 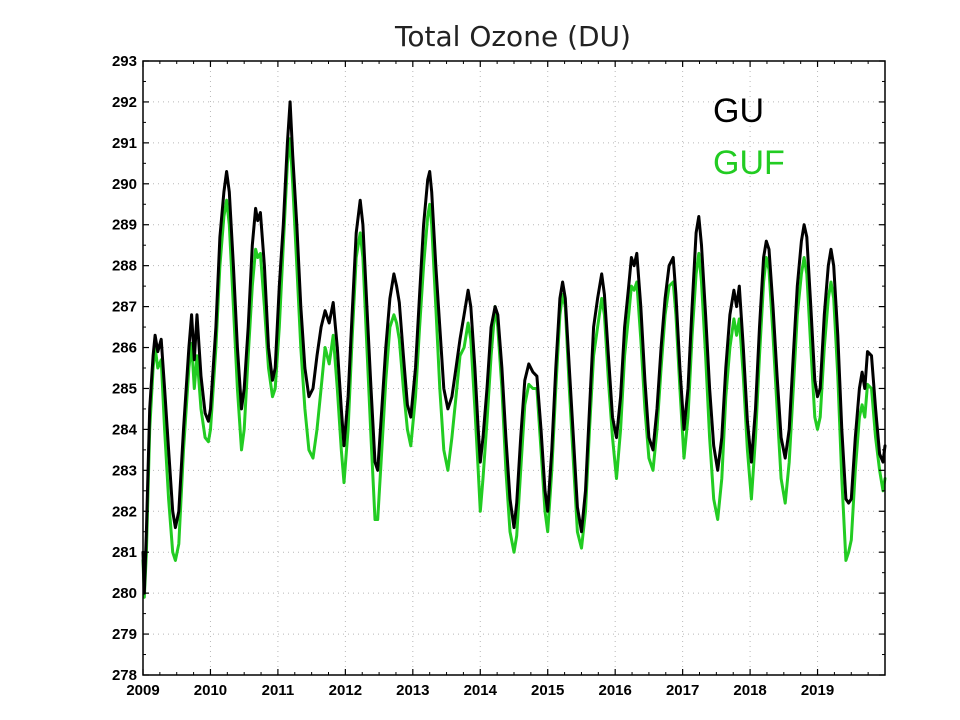 What do you see at coordinates (345, 690) in the screenshot?
I see `x-tick-label: 2012` at bounding box center [345, 690].